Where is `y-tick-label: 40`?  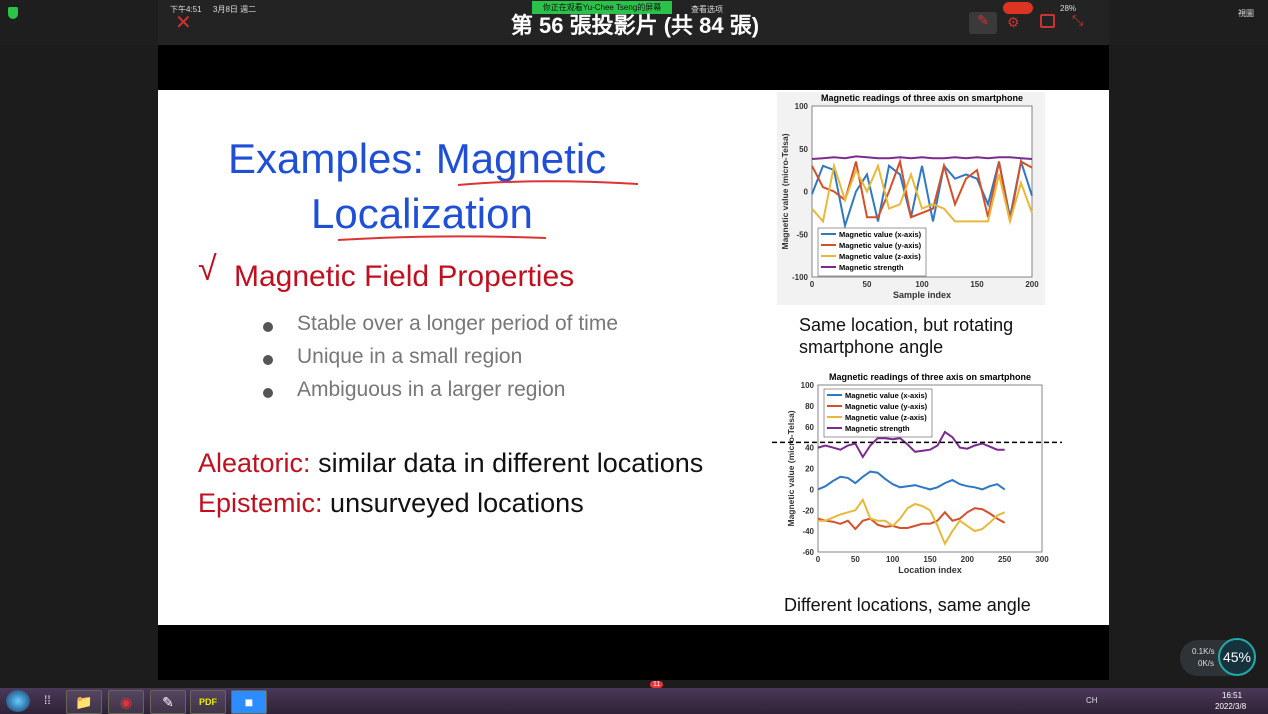 y-tick-label: 40 is located at coordinates (809, 448).